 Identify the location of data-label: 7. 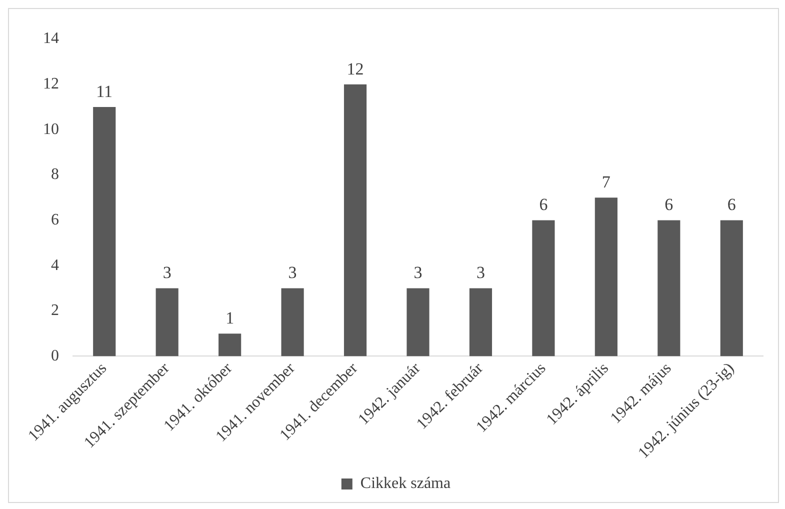
(606, 182).